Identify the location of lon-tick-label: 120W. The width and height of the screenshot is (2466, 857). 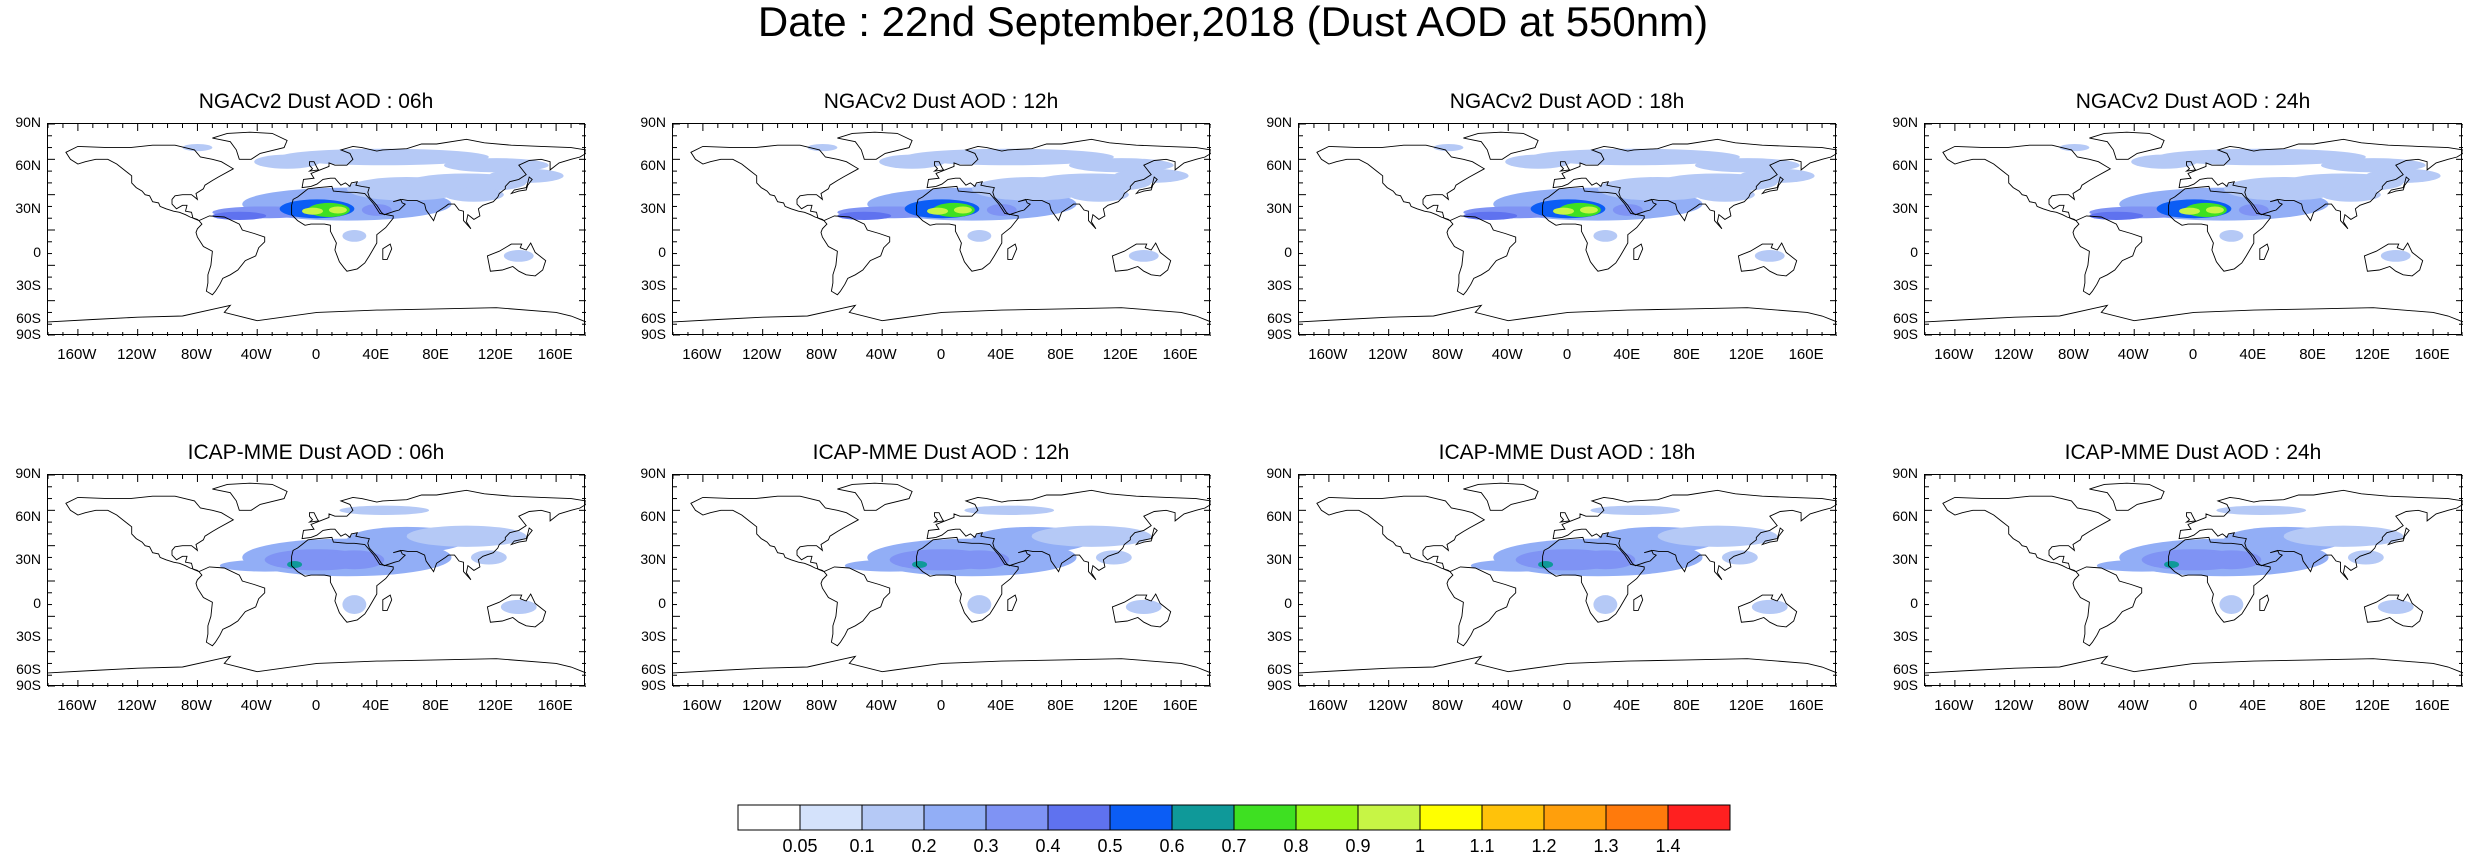
(137, 354).